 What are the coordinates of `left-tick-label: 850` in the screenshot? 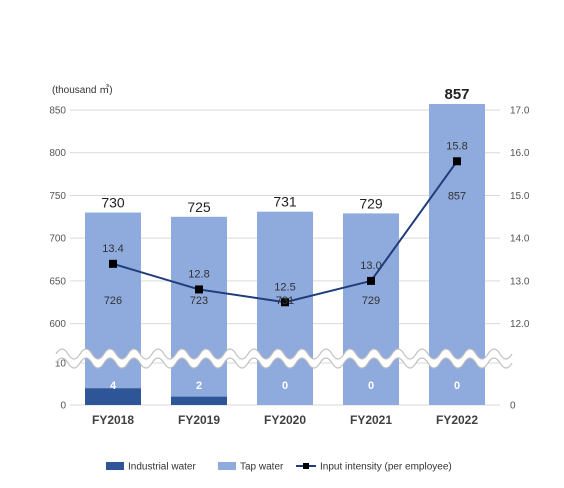 It's located at (57, 111).